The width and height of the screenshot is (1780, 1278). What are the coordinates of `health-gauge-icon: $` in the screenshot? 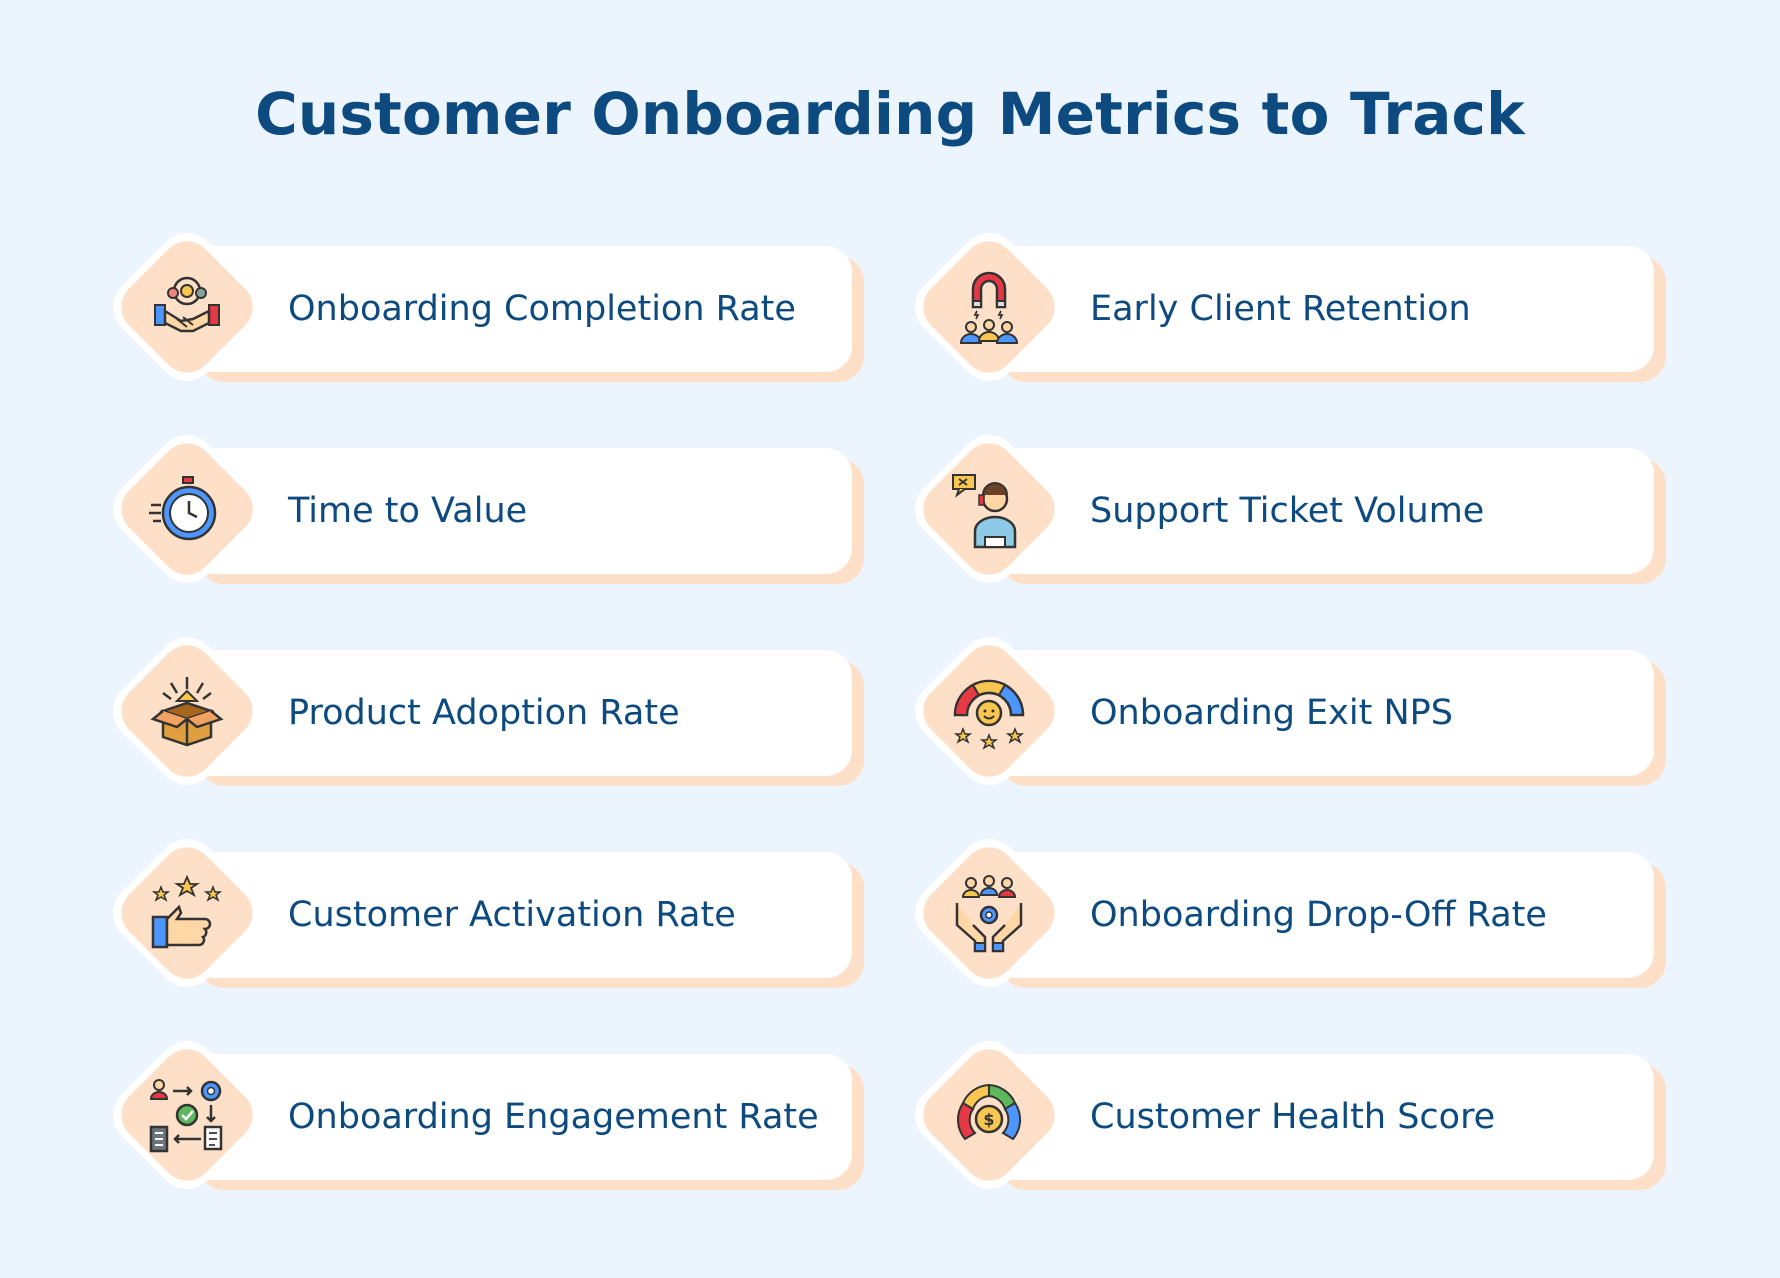 It's located at (989, 1112).